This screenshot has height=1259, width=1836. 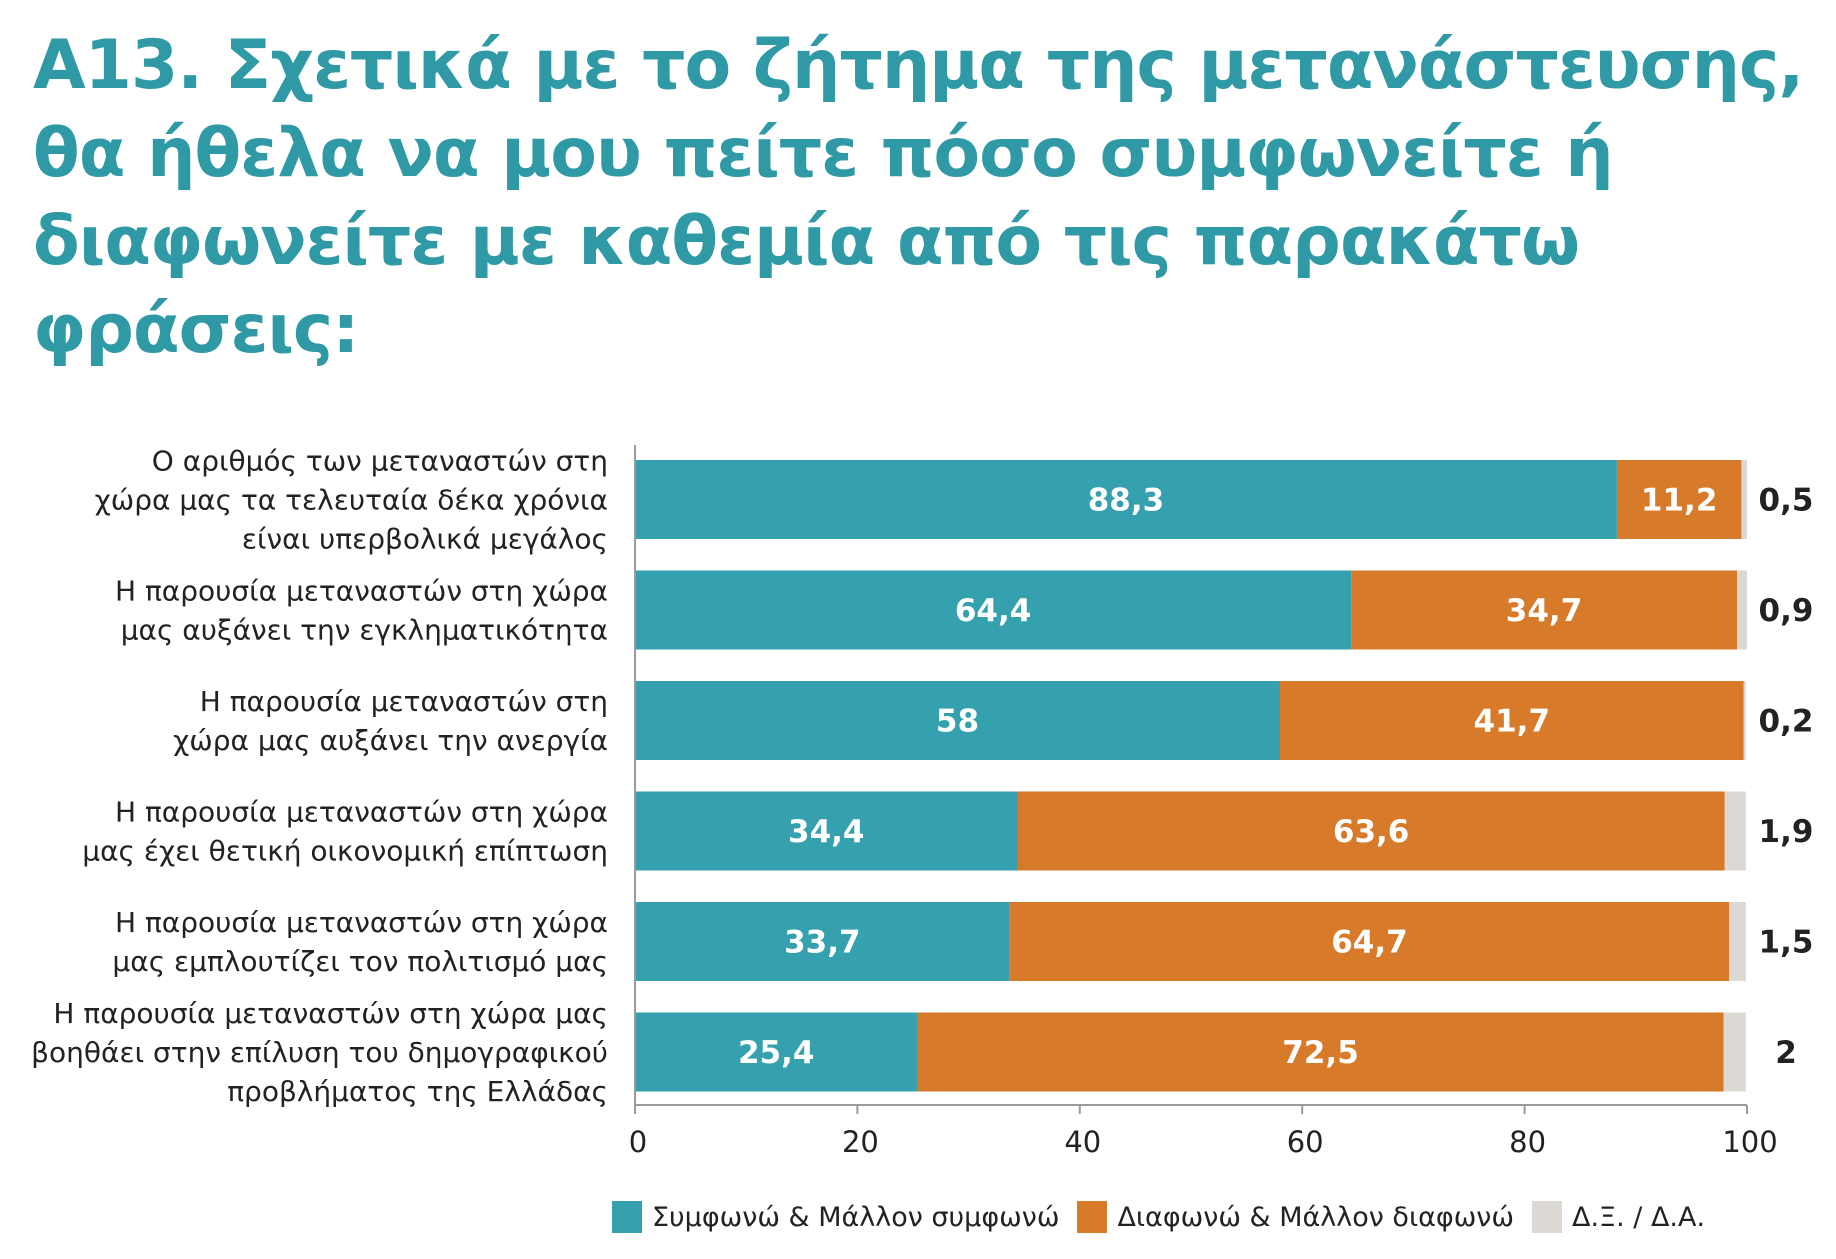 What do you see at coordinates (319, 1052) in the screenshot?
I see `category-label: βοηθάει στην επίλυση του δημογραφικού` at bounding box center [319, 1052].